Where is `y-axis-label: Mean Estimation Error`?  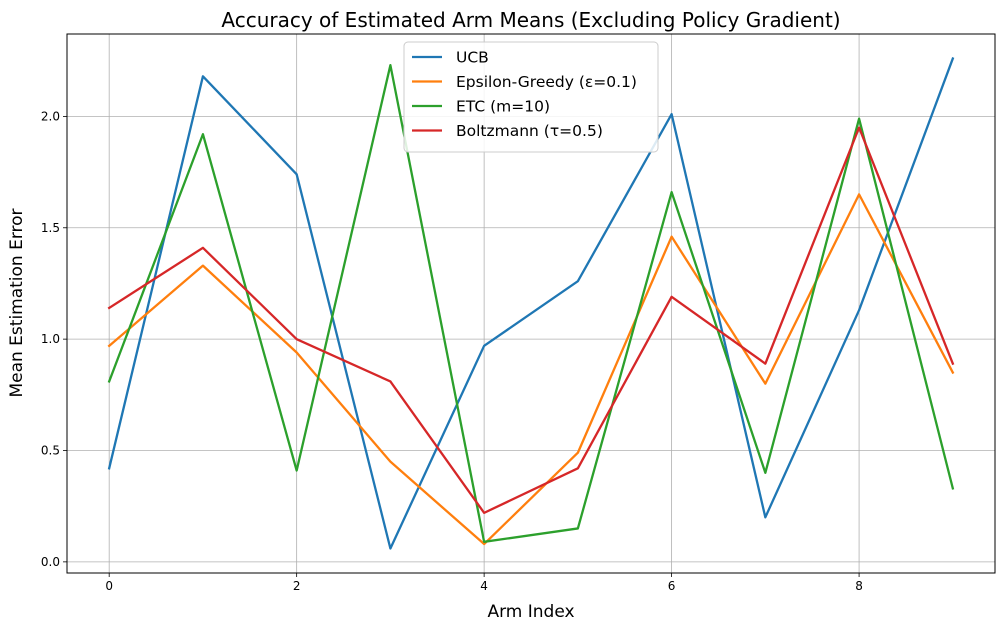
y-axis-label: Mean Estimation Error is located at coordinates (17, 302).